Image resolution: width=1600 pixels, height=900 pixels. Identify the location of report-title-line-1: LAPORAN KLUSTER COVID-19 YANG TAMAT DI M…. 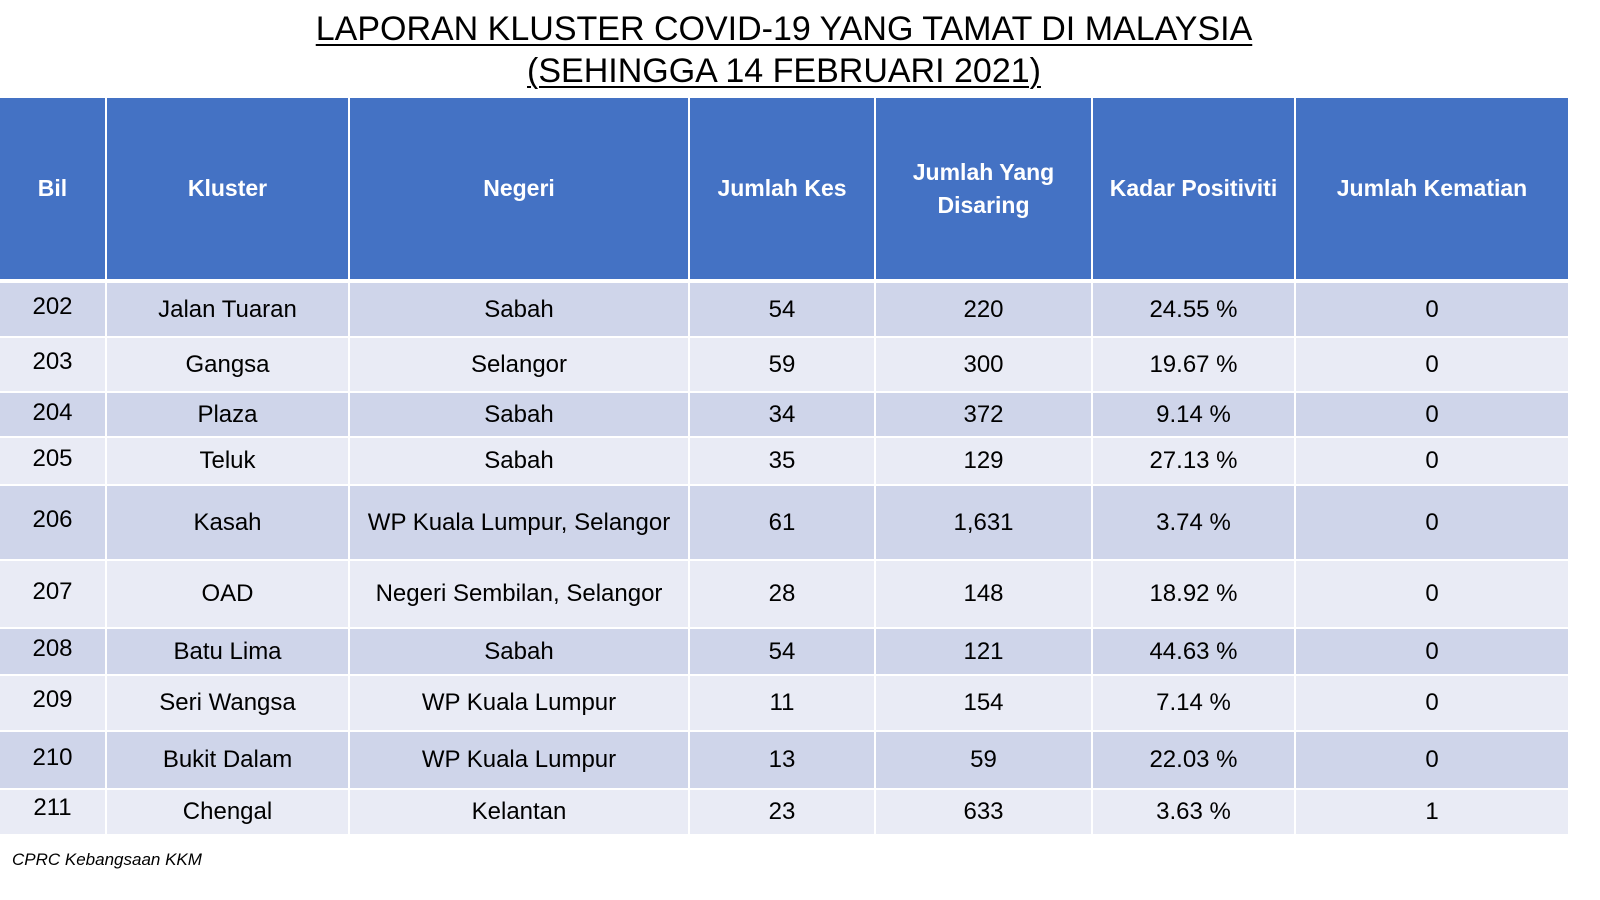
(784, 29).